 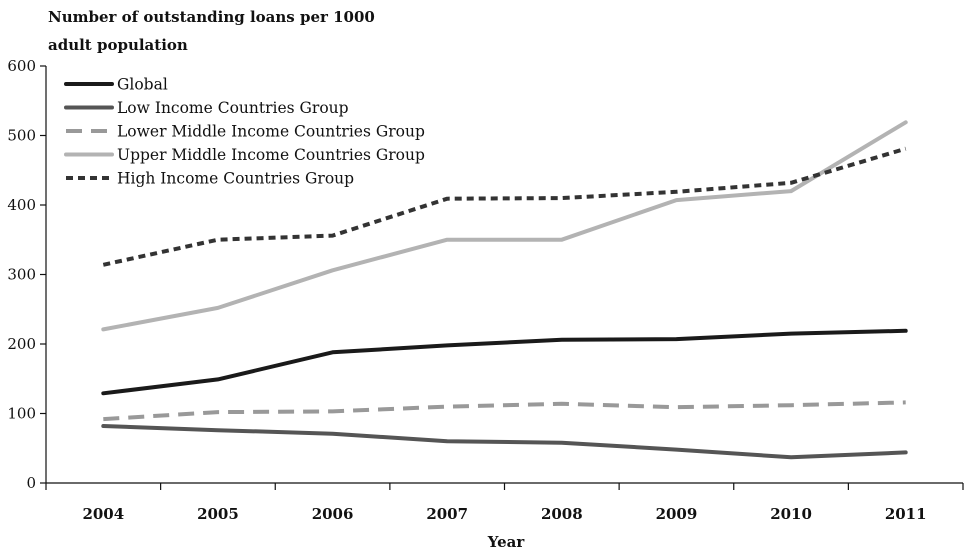 I want to click on x-tick-label: 2004, so click(x=103, y=514).